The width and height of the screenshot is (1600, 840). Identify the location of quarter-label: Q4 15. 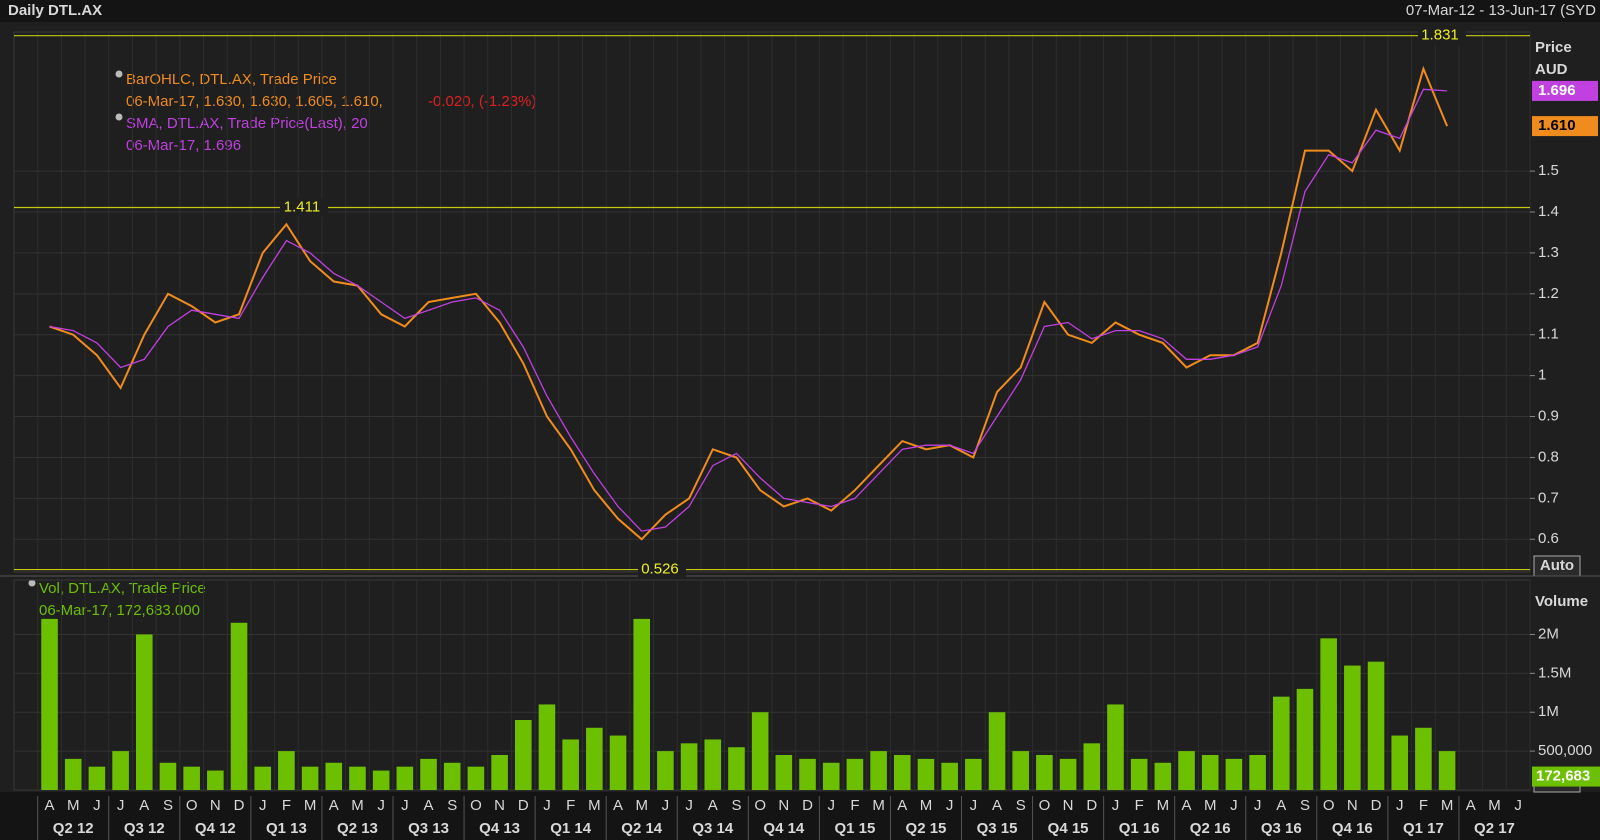
(1068, 828).